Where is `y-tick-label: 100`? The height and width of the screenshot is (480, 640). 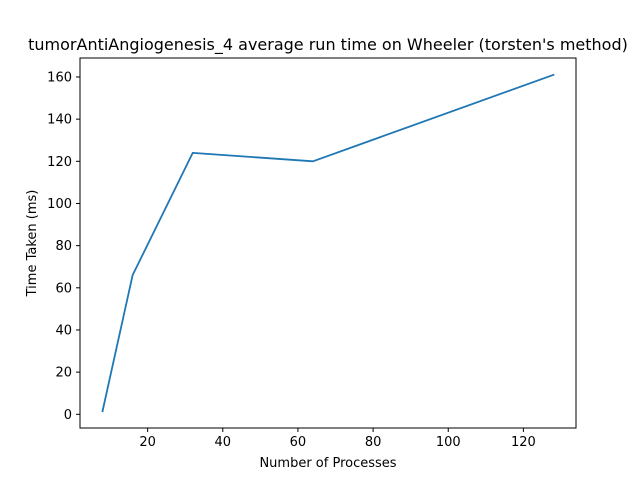 y-tick-label: 100 is located at coordinates (59, 204).